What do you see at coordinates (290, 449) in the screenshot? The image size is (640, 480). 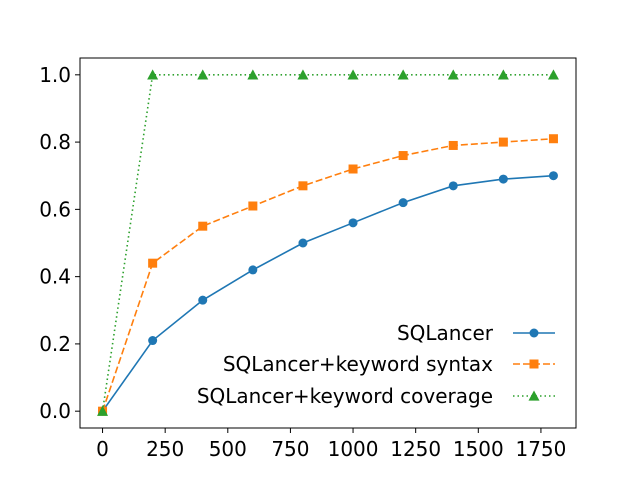 I see `x-tick-label: 750` at bounding box center [290, 449].